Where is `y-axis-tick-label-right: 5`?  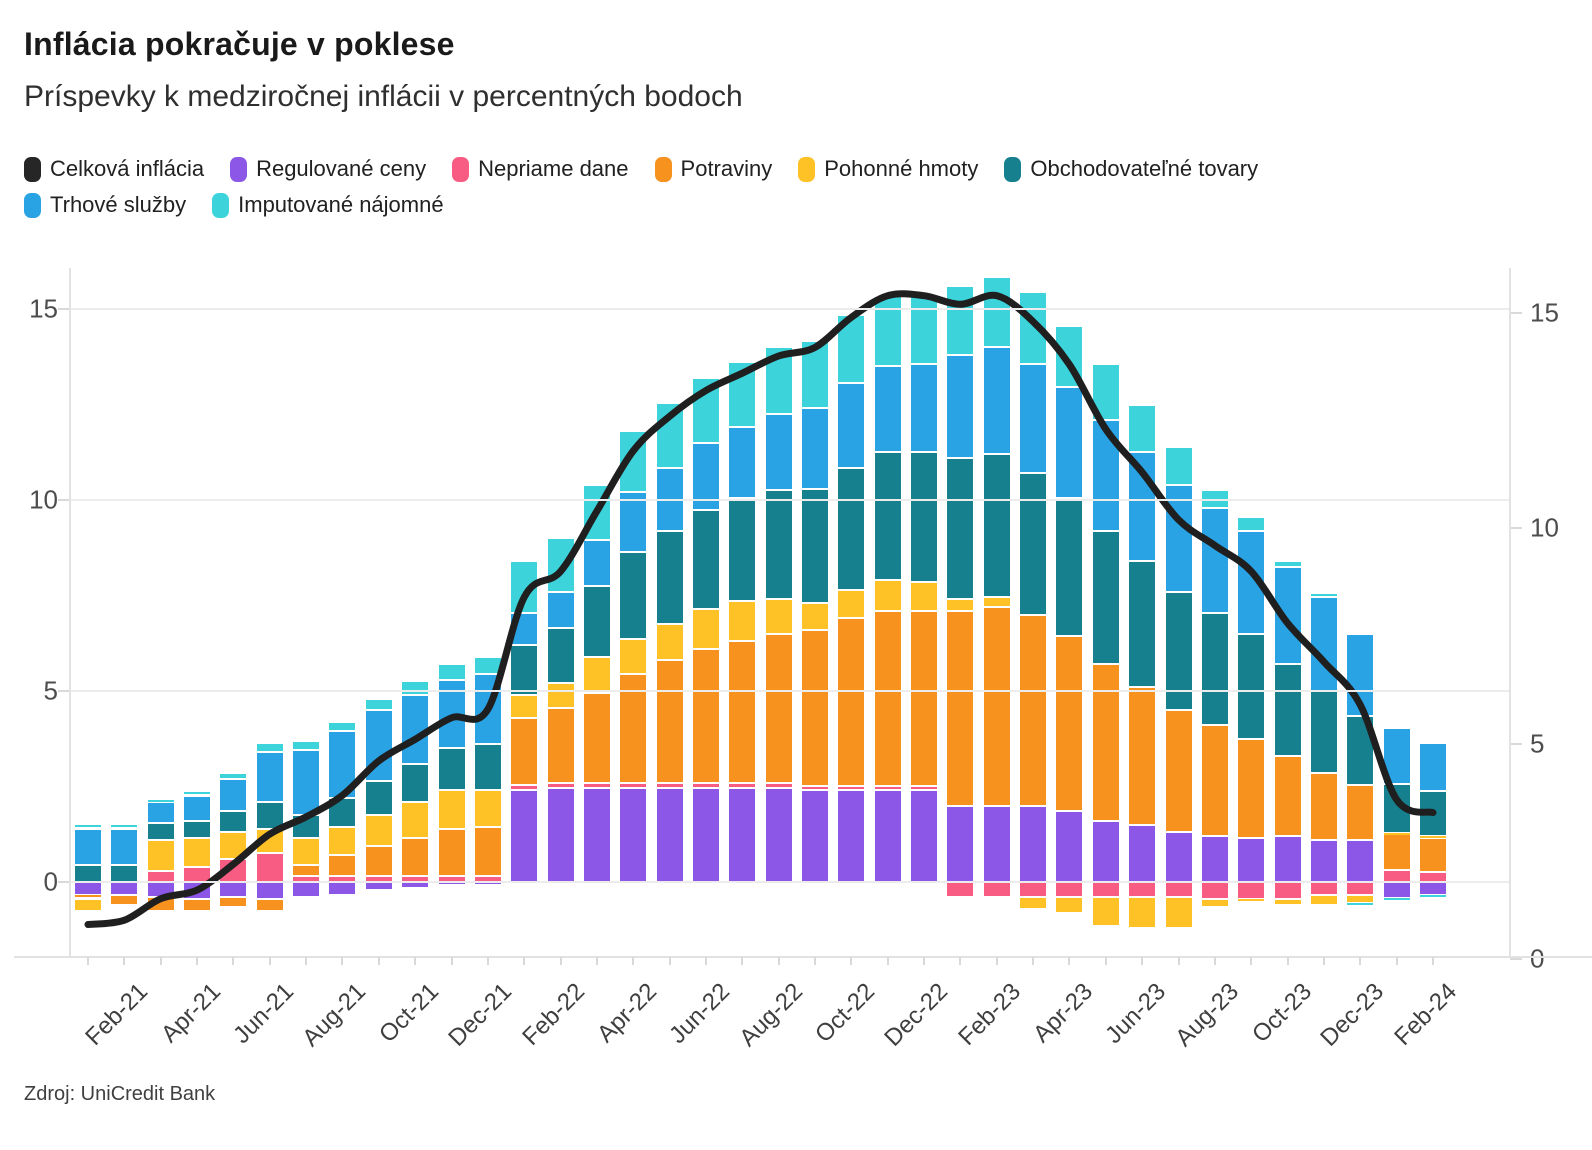
y-axis-tick-label-right: 5 is located at coordinates (1537, 743).